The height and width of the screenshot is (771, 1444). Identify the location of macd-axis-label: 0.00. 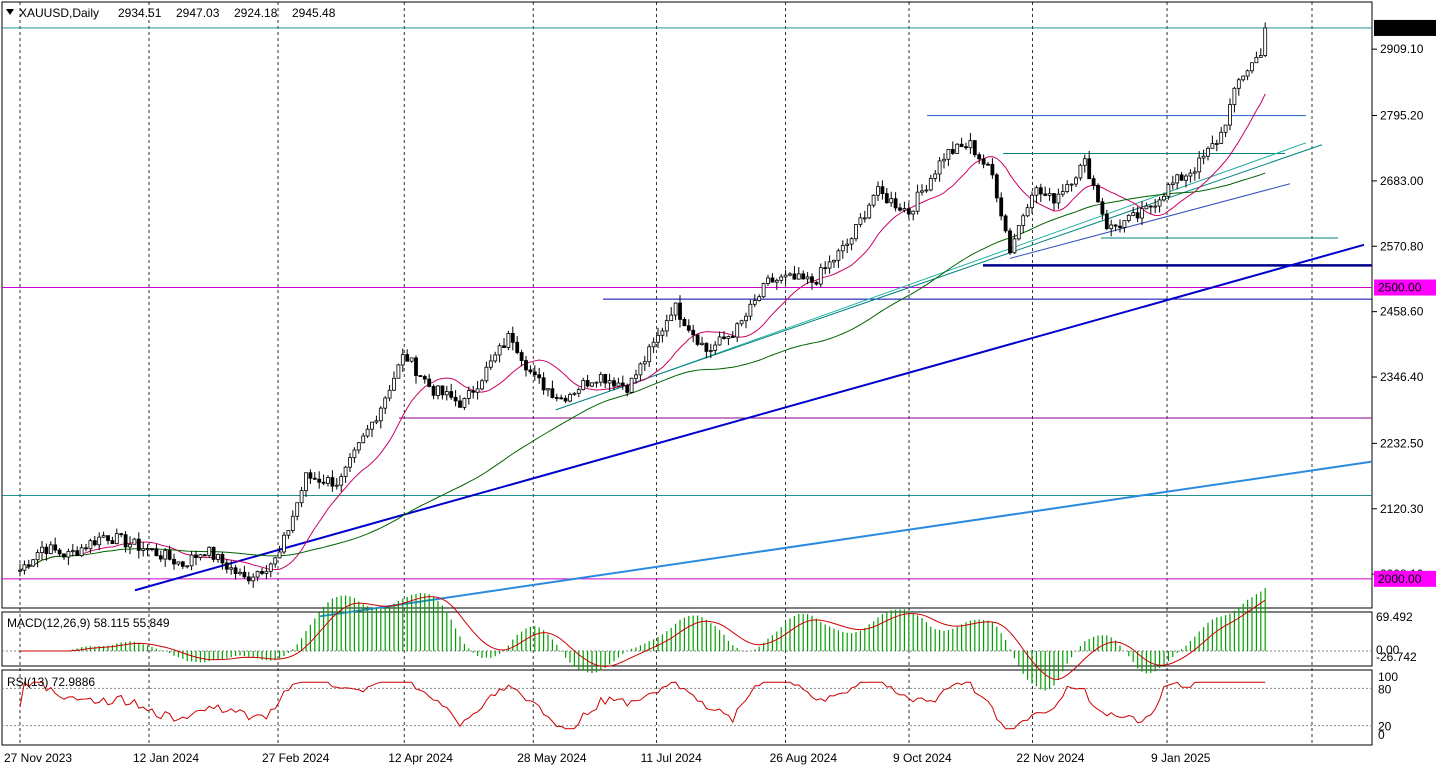
(1388, 650).